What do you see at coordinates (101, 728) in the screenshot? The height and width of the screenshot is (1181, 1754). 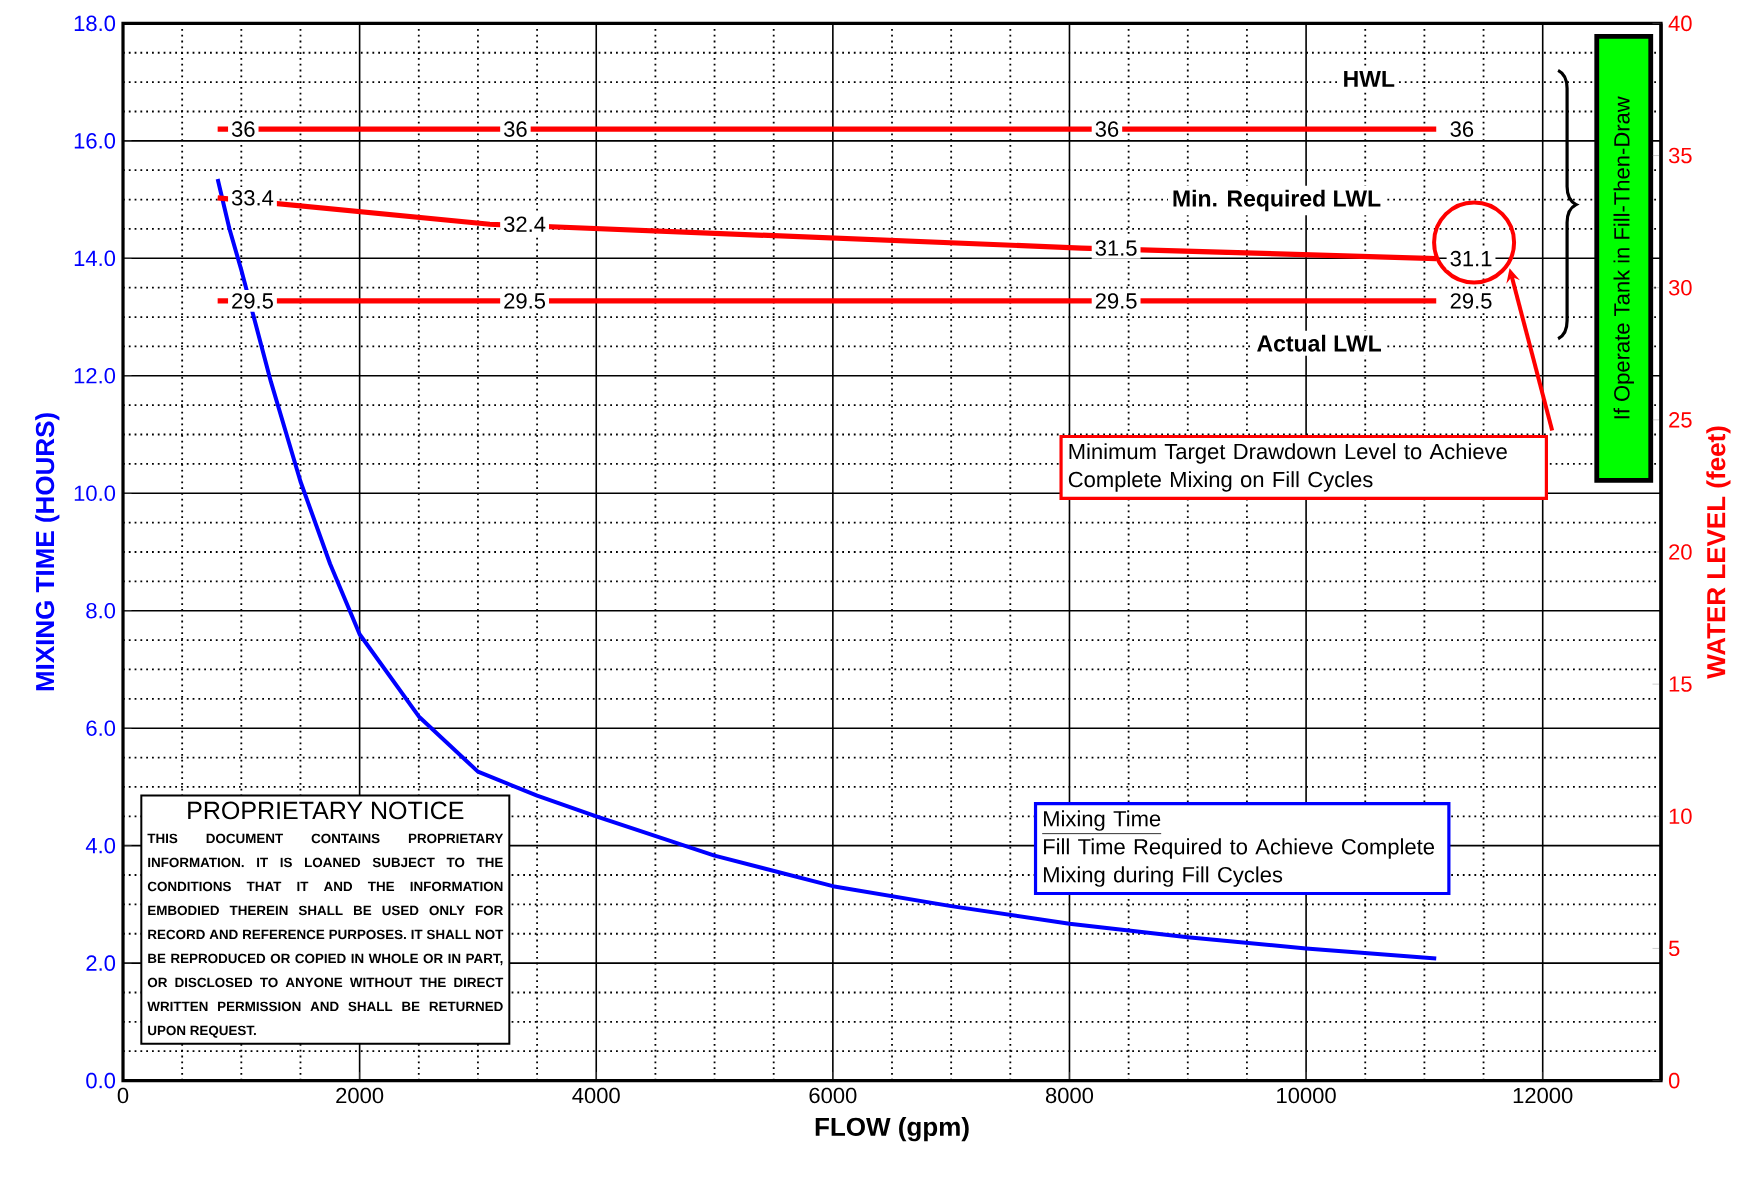 I see `y-tick-label: 6.0` at bounding box center [101, 728].